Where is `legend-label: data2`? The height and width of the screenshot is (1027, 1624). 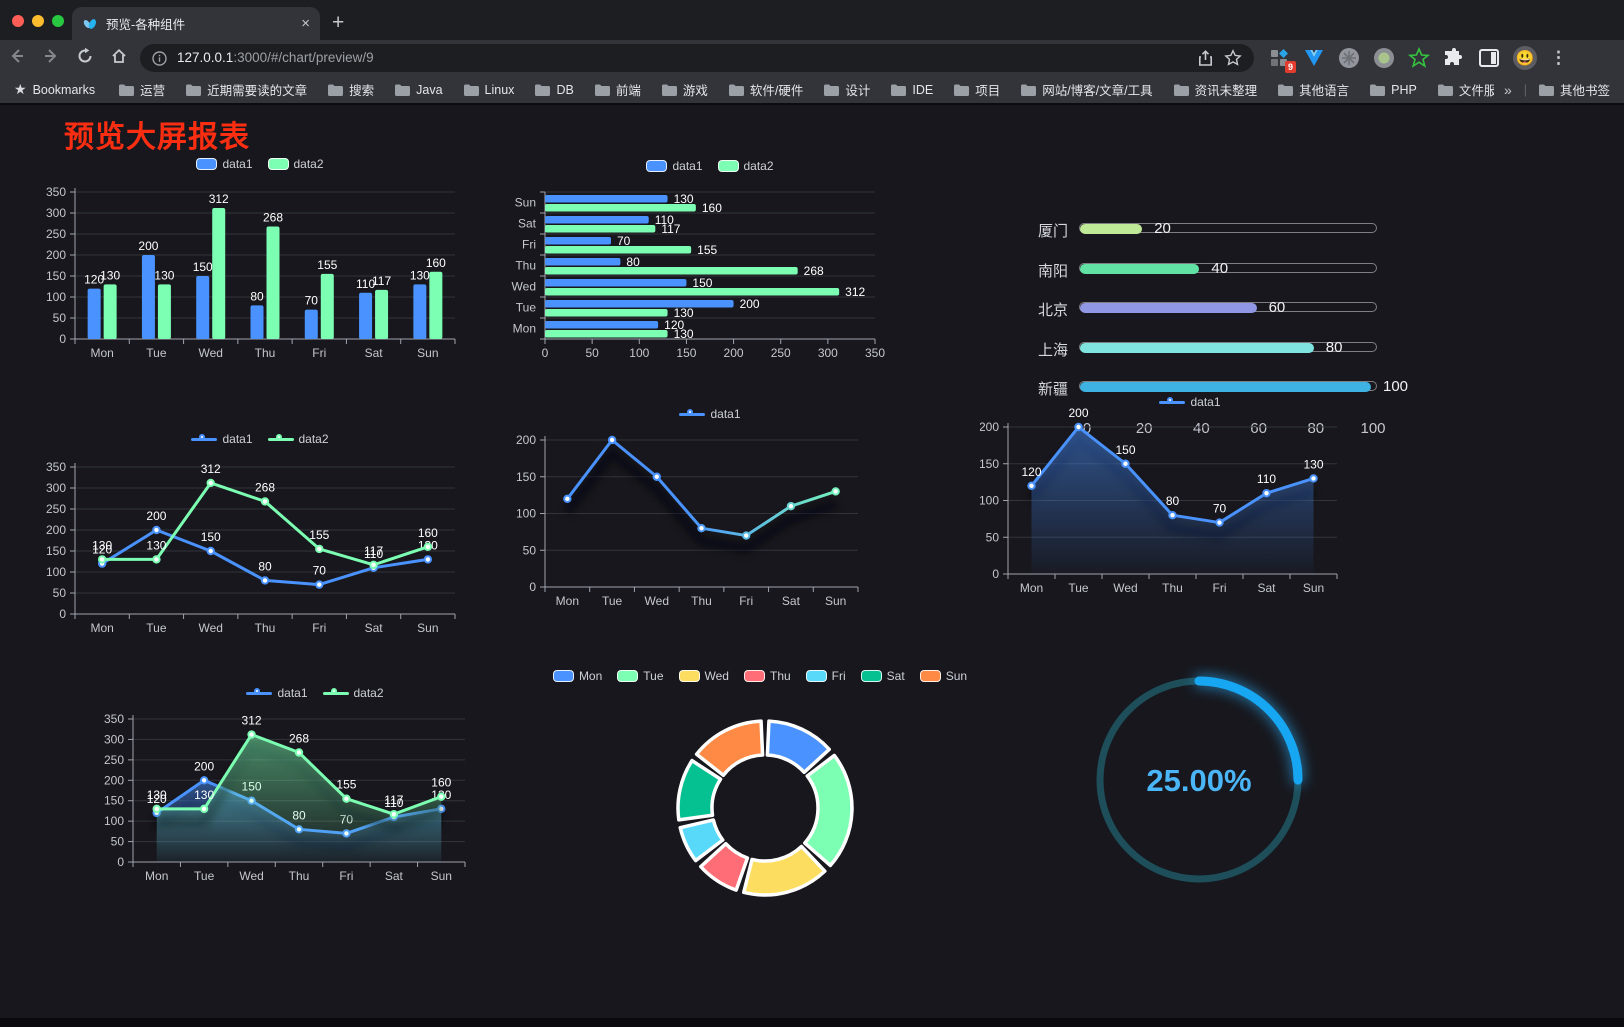
legend-label: data2 is located at coordinates (308, 164).